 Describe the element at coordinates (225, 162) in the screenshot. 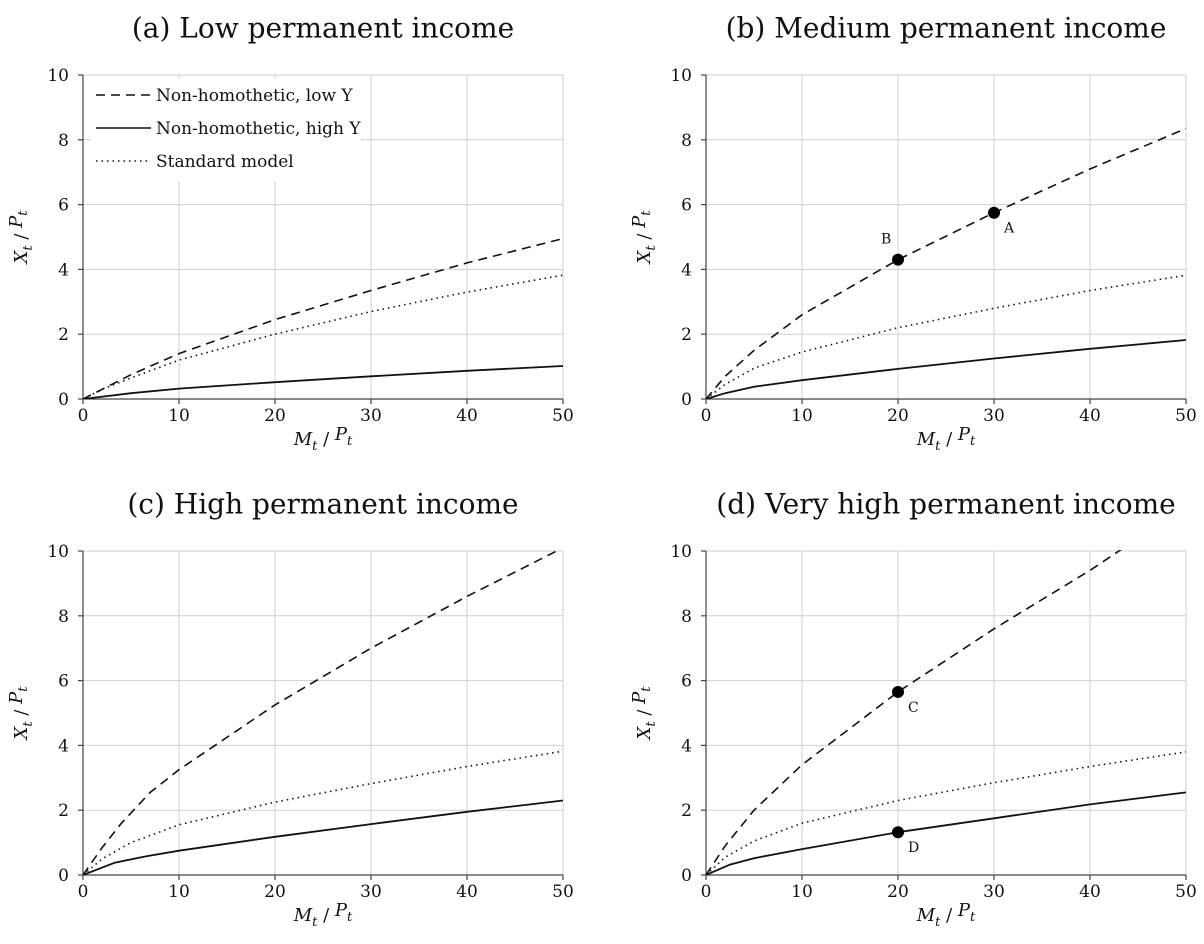

I see `legend-label: Standard model` at that location.